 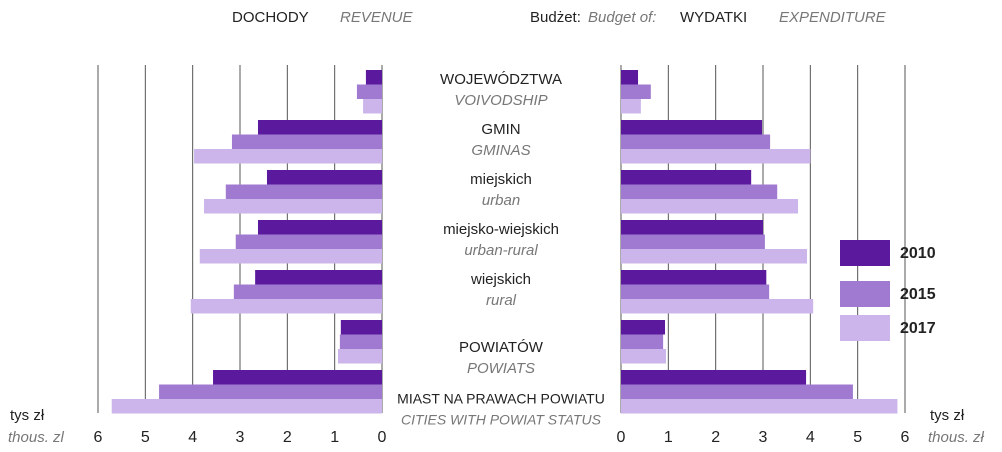 What do you see at coordinates (270, 17) in the screenshot?
I see `revenue-title: DOCHODY` at bounding box center [270, 17].